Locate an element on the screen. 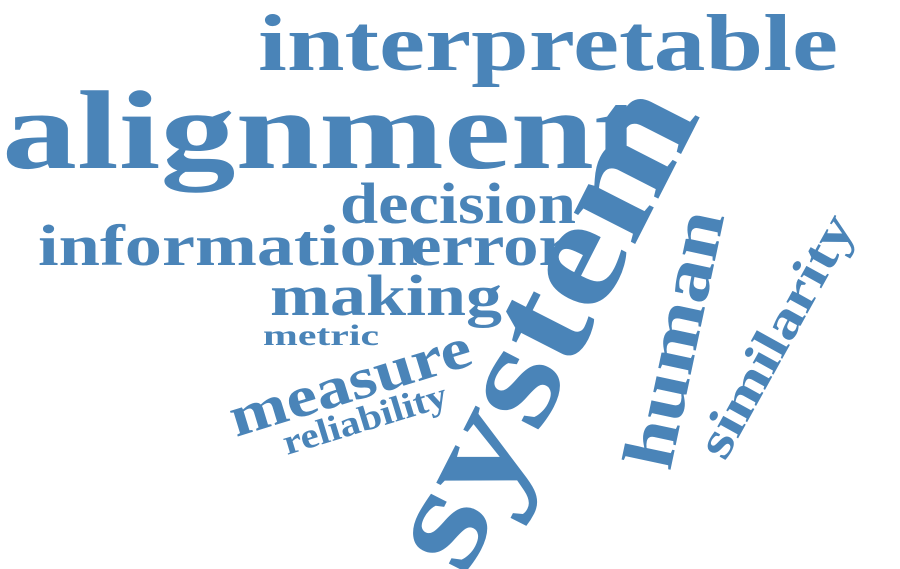 This screenshot has width=900, height=569. word-interpretable: interpretable is located at coordinates (548, 44).